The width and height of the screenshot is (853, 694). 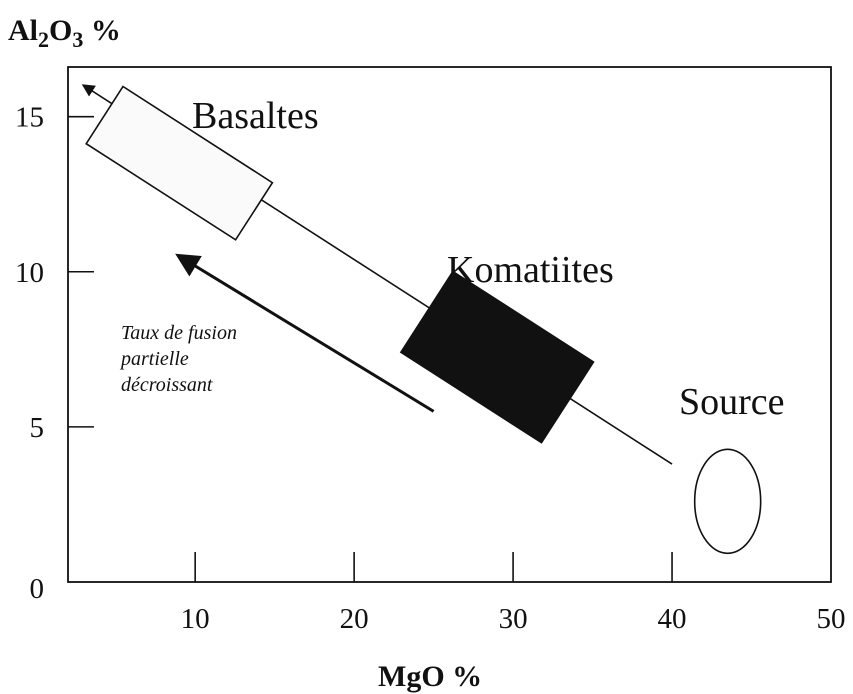 I want to click on y-tick-label: 0, so click(x=37, y=589).